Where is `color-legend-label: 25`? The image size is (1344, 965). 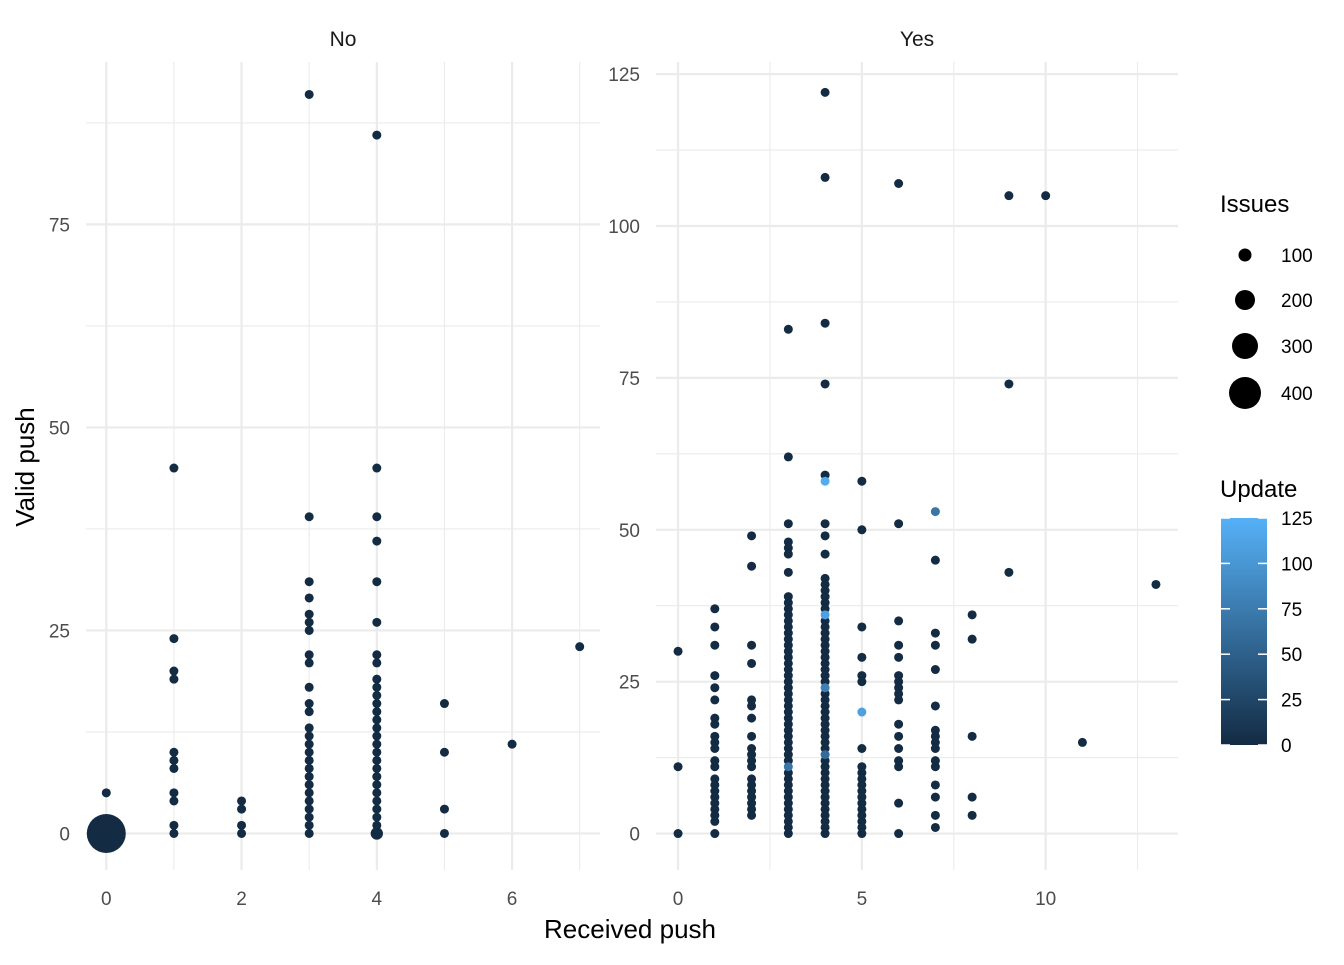 color-legend-label: 25 is located at coordinates (1291, 701).